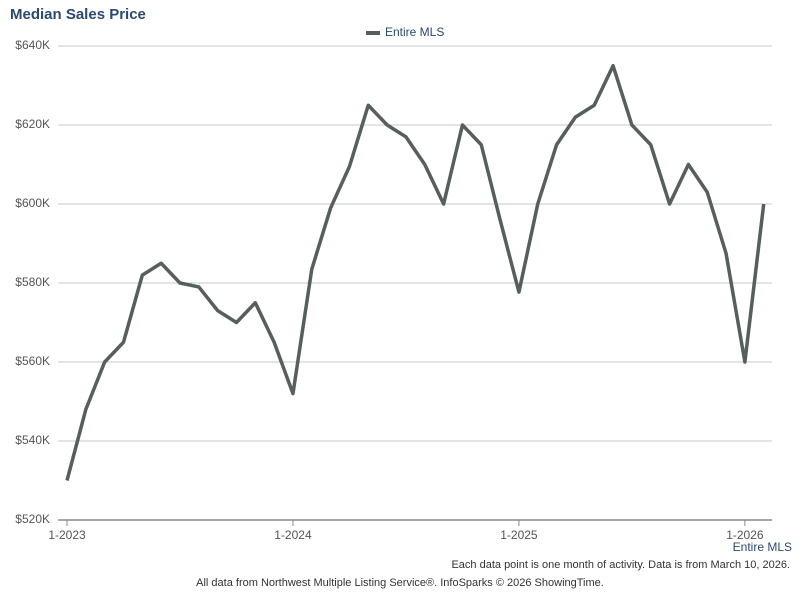  Describe the element at coordinates (293, 535) in the screenshot. I see `x-tick-label: 1-2024` at that location.